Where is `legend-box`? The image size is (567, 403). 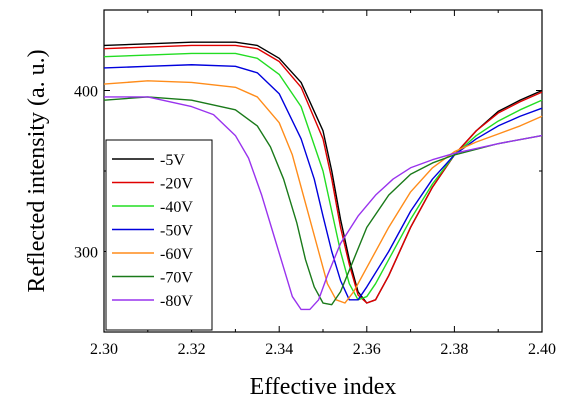 legend-box is located at coordinates (159, 235).